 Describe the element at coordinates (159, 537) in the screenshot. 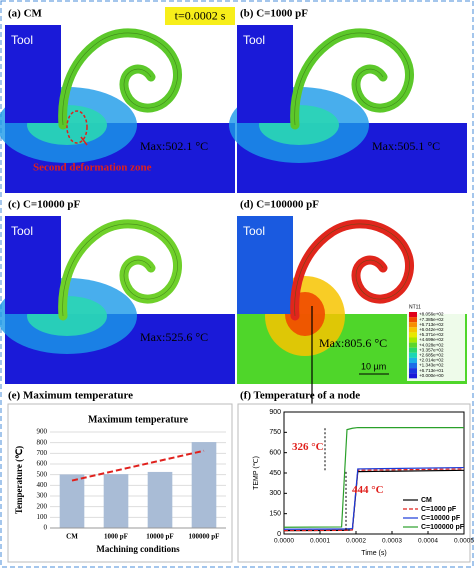

I see `x-tick-label: 10000 pF` at that location.